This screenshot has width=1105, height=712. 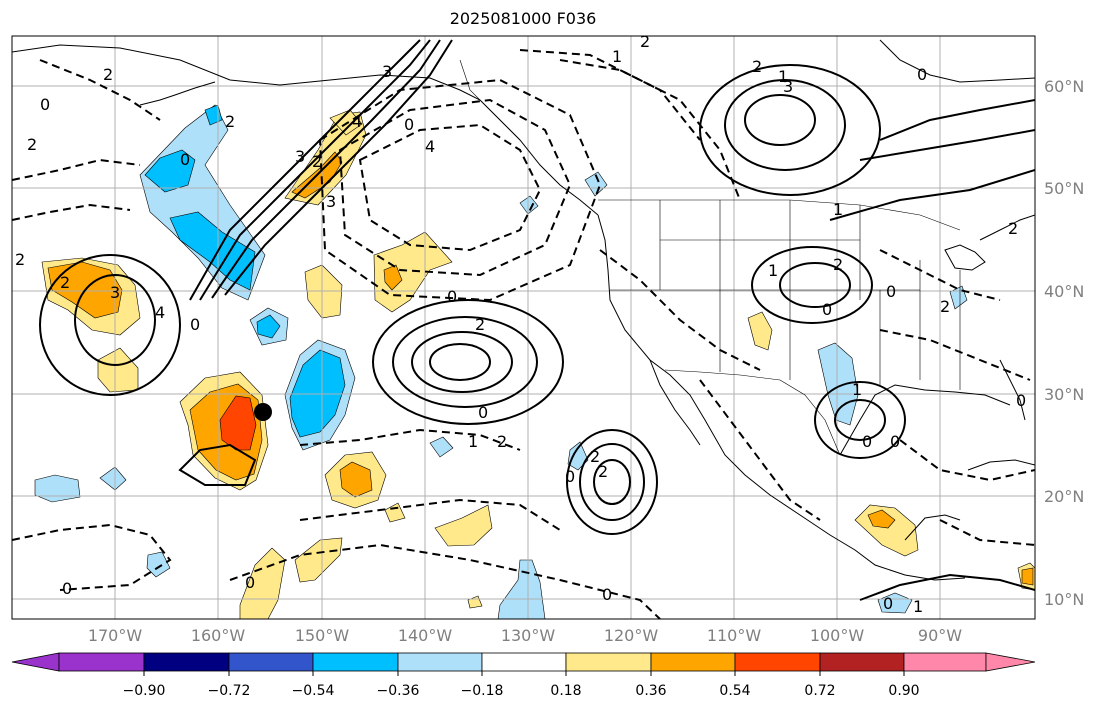 What do you see at coordinates (100, 90) in the screenshot?
I see `contour-low-nw` at bounding box center [100, 90].